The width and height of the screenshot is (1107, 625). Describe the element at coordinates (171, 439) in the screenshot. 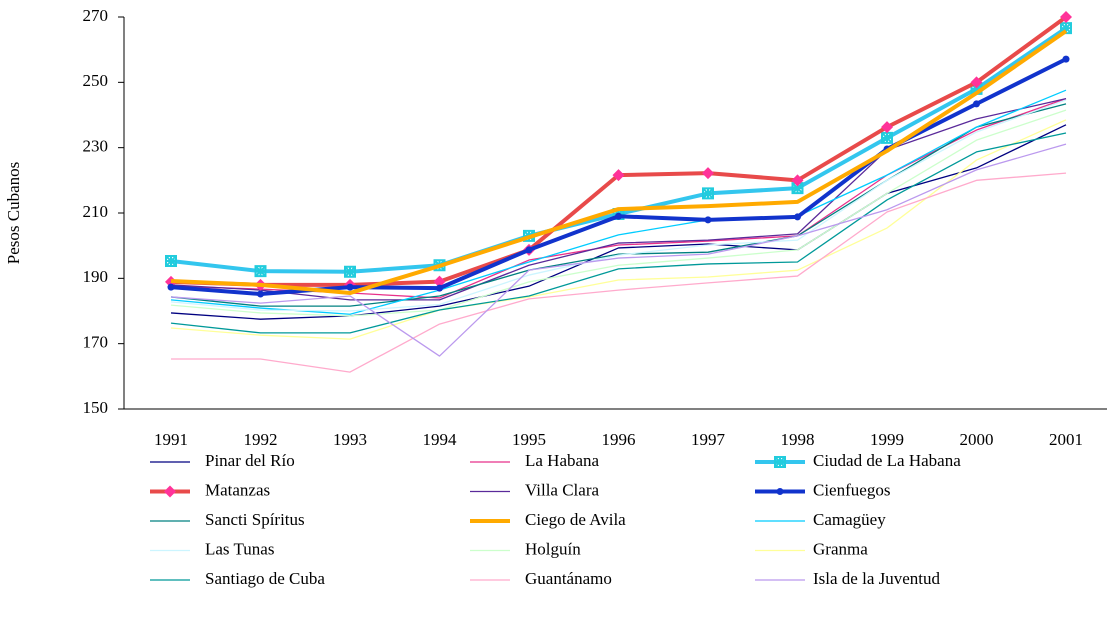

I see `x-tick-label: 1991` at that location.